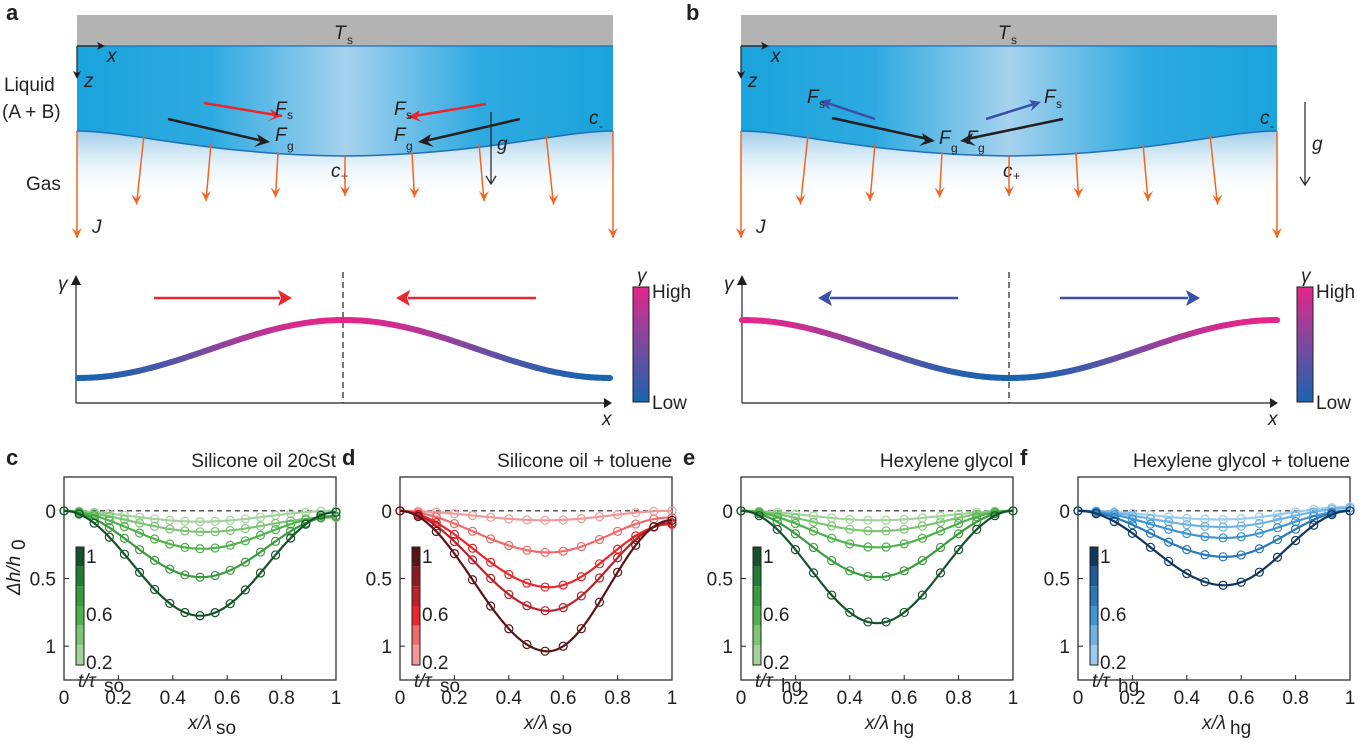 The width and height of the screenshot is (1367, 747). What do you see at coordinates (1317, 144) in the screenshot?
I see `gravity-label: g` at bounding box center [1317, 144].